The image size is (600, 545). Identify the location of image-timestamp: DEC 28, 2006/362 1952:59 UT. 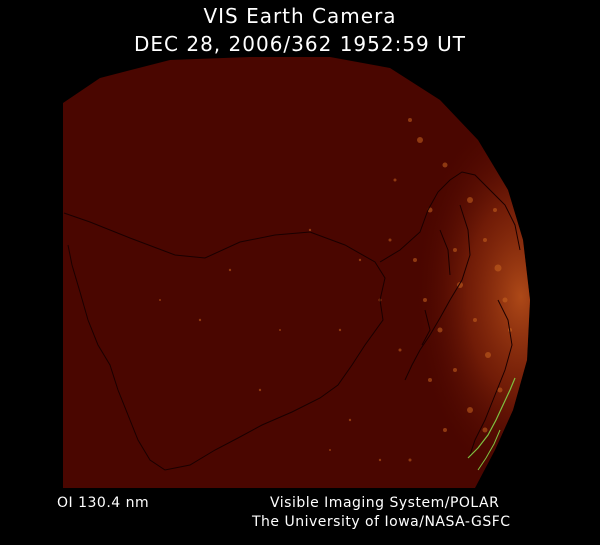
(300, 44).